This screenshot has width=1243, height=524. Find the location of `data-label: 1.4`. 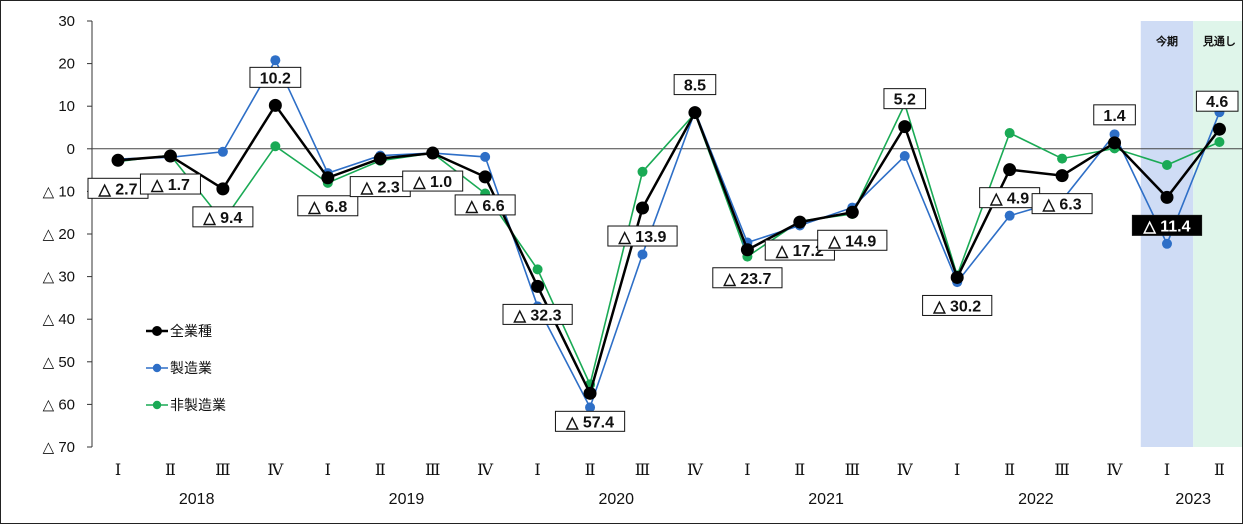

data-label: 1.4 is located at coordinates (1114, 116).